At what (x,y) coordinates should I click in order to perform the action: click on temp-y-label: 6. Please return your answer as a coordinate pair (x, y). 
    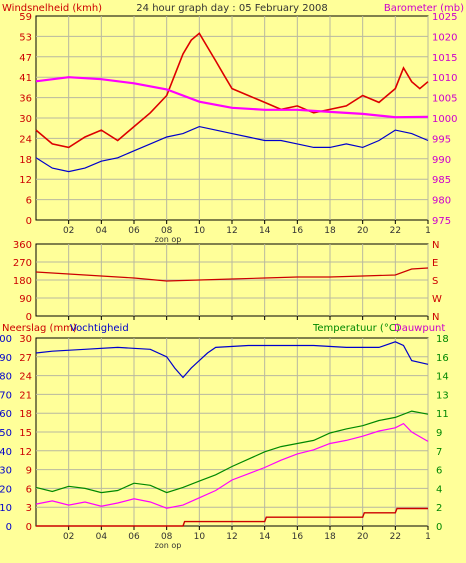
    Looking at the image, I should click on (439, 471).